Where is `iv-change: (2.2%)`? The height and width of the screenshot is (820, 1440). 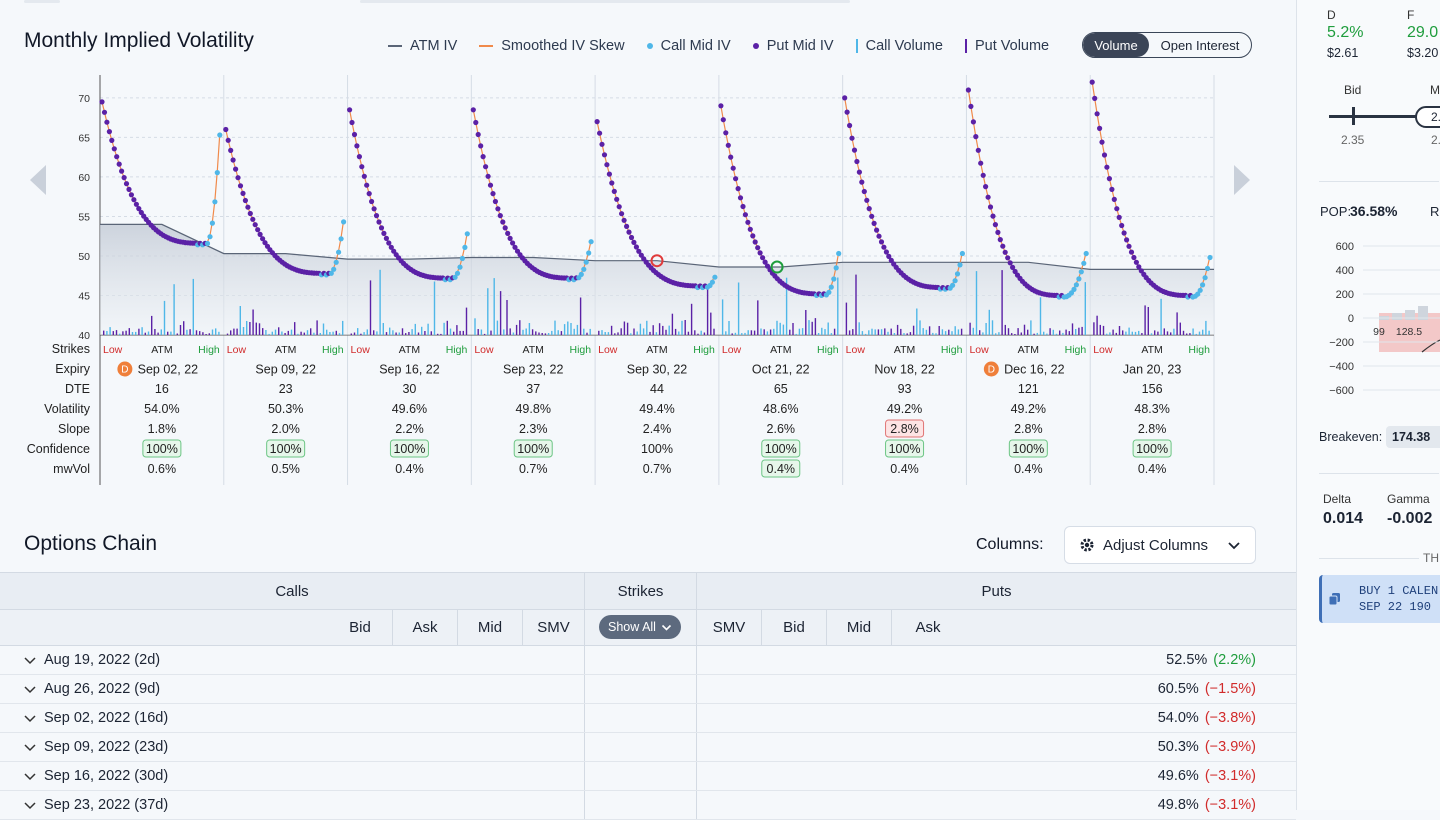
iv-change: (2.2%) is located at coordinates (1234, 660).